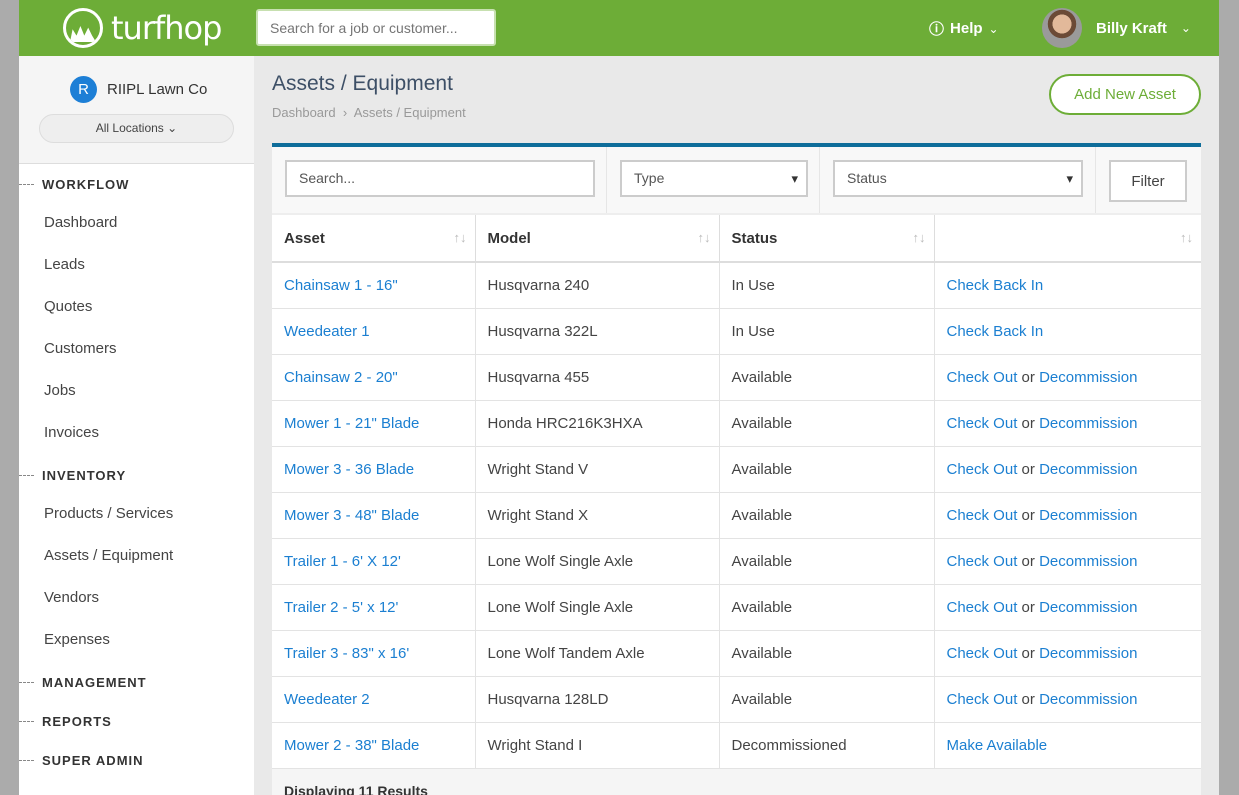  I want to click on model-cell: Lone Wolf Tandem Axle, so click(597, 653).